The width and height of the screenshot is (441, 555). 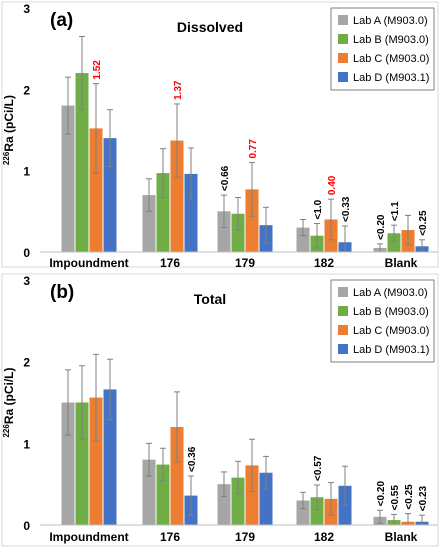 I want to click on data-label: <0.33, so click(x=346, y=209).